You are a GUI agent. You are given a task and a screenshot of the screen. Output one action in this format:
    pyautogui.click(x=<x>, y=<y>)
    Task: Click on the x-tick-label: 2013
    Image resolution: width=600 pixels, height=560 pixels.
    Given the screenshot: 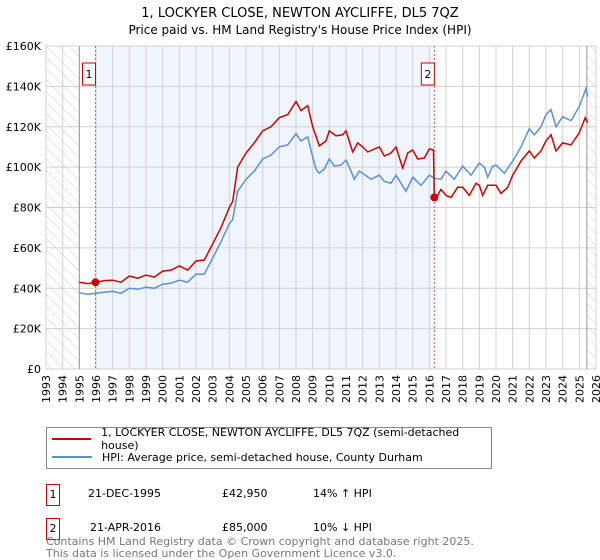 What is the action you would take?
    pyautogui.click(x=379, y=389)
    